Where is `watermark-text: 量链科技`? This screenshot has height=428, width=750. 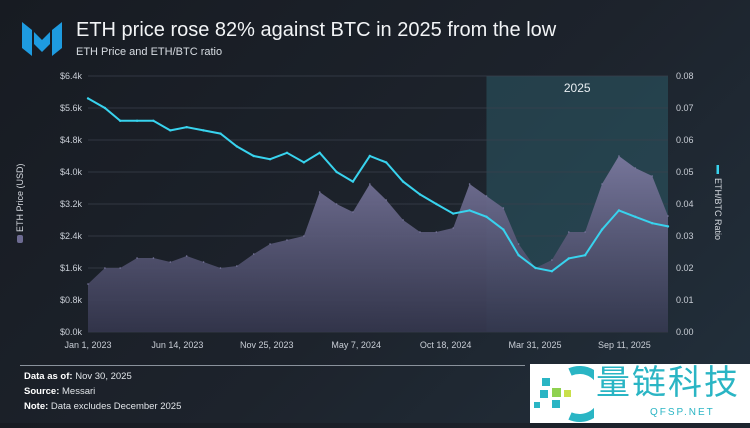
watermark-text: 量链科技 is located at coordinates (668, 383).